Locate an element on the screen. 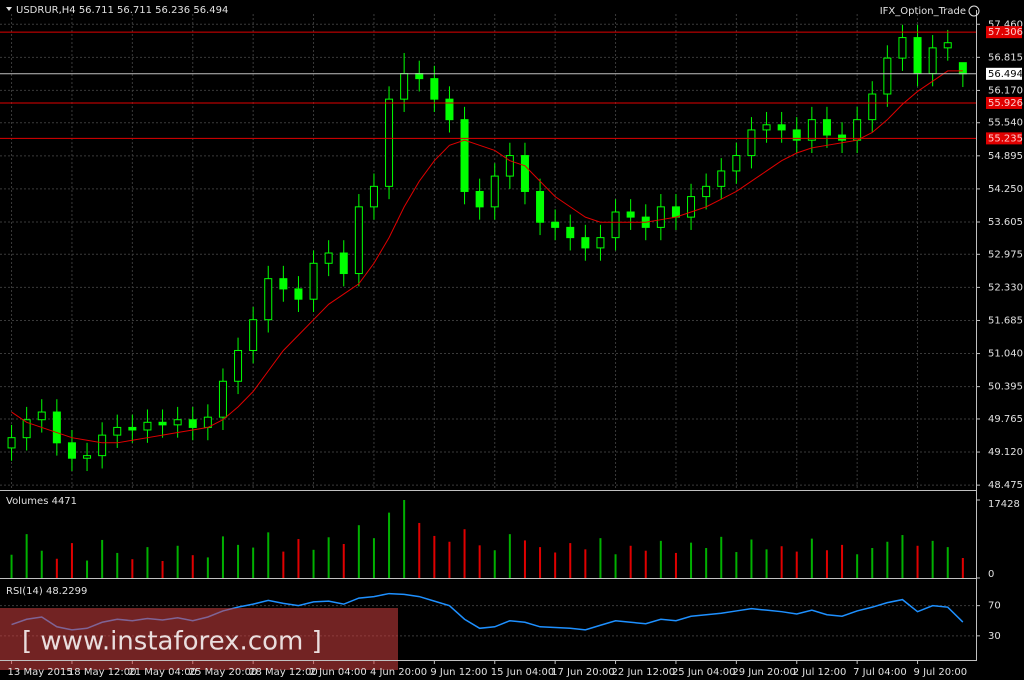 The height and width of the screenshot is (680, 1024). x-tick-label: 25 May 20:00 is located at coordinates (223, 672).